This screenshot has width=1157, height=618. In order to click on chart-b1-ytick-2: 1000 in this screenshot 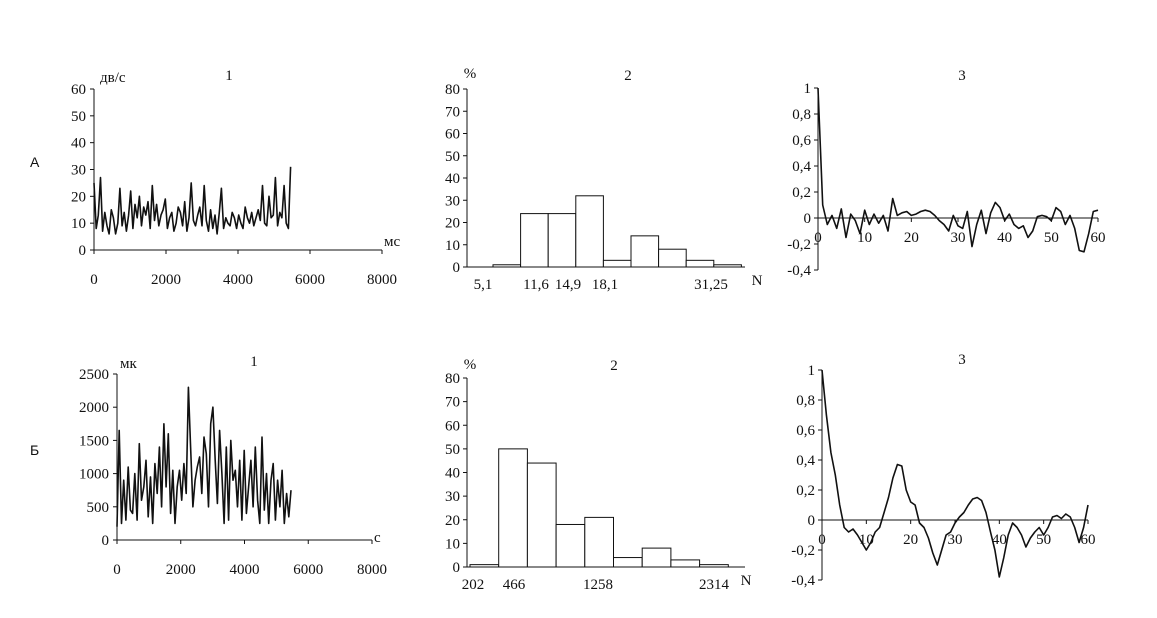, I will do `click(94, 475)`.